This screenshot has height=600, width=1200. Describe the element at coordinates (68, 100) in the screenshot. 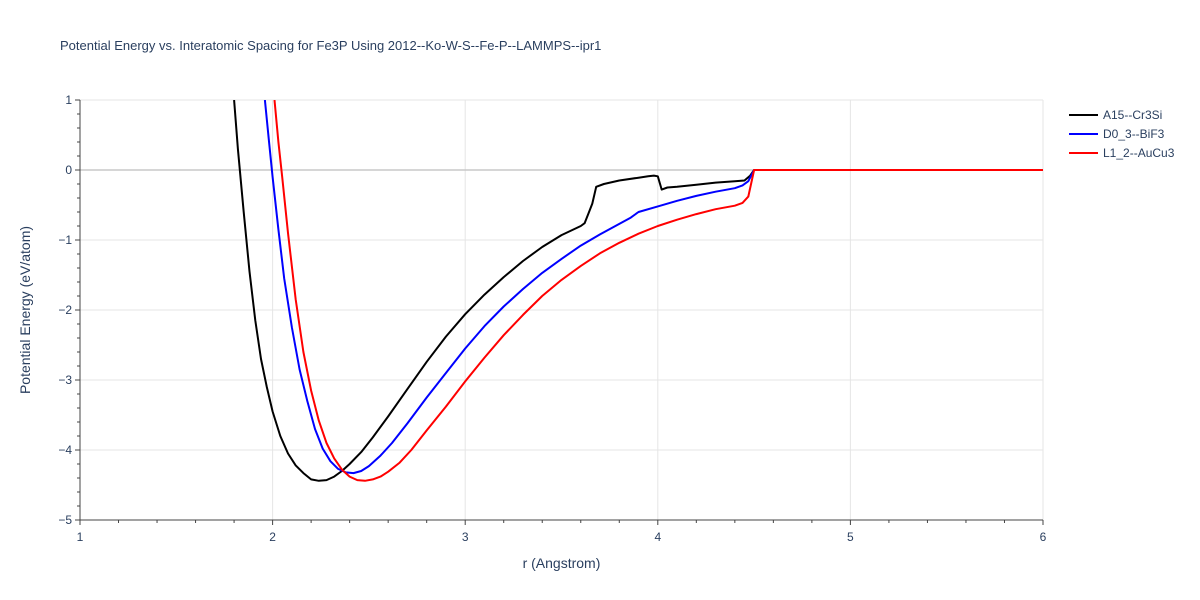

I see `y-tick-label: 1` at that location.